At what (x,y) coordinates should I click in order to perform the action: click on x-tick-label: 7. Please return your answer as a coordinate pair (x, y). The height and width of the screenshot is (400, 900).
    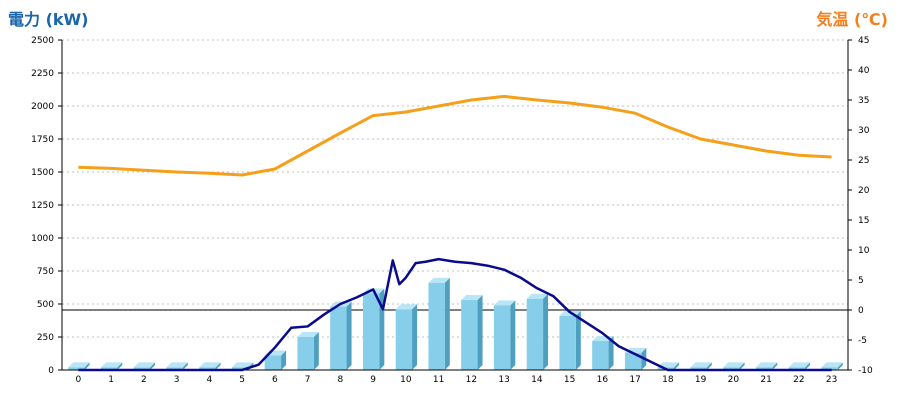
    Looking at the image, I should click on (308, 380).